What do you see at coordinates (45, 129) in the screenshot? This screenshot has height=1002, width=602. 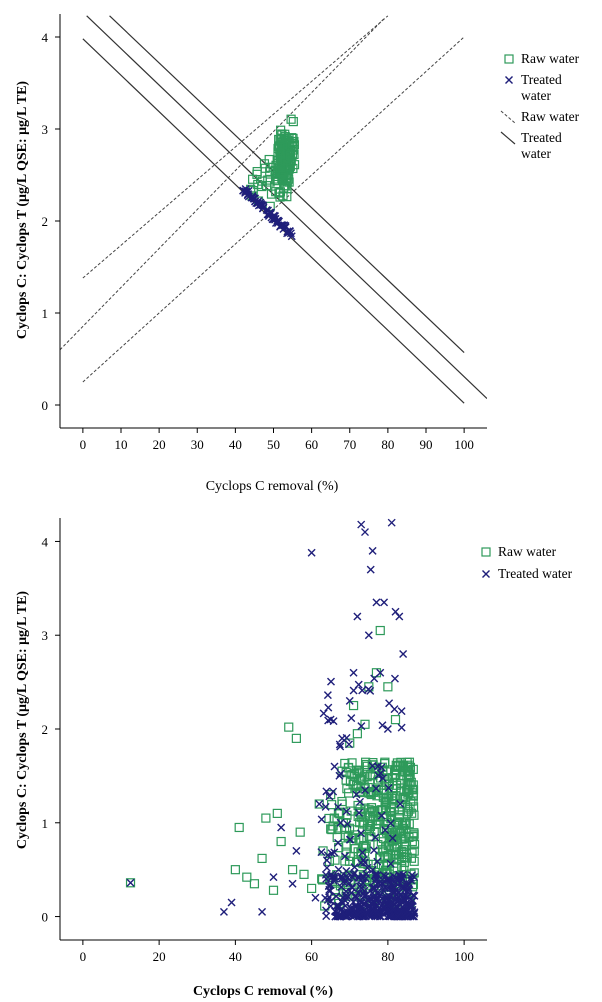 I see `y-tick-label: 3` at bounding box center [45, 129].